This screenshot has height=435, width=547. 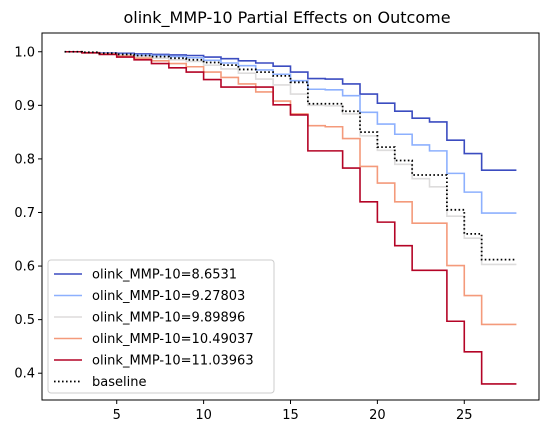 What do you see at coordinates (464, 415) in the screenshot?
I see `x-tick-label: 25` at bounding box center [464, 415].